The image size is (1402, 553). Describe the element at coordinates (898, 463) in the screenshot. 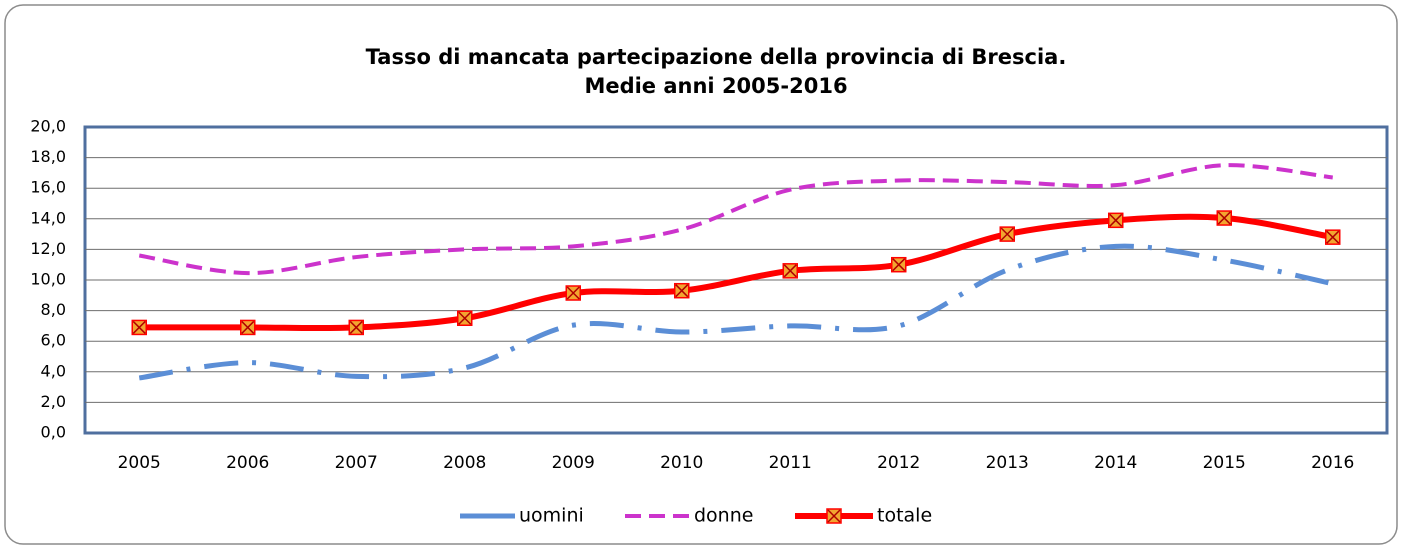

I see `x-tick-label: 2012` at that location.